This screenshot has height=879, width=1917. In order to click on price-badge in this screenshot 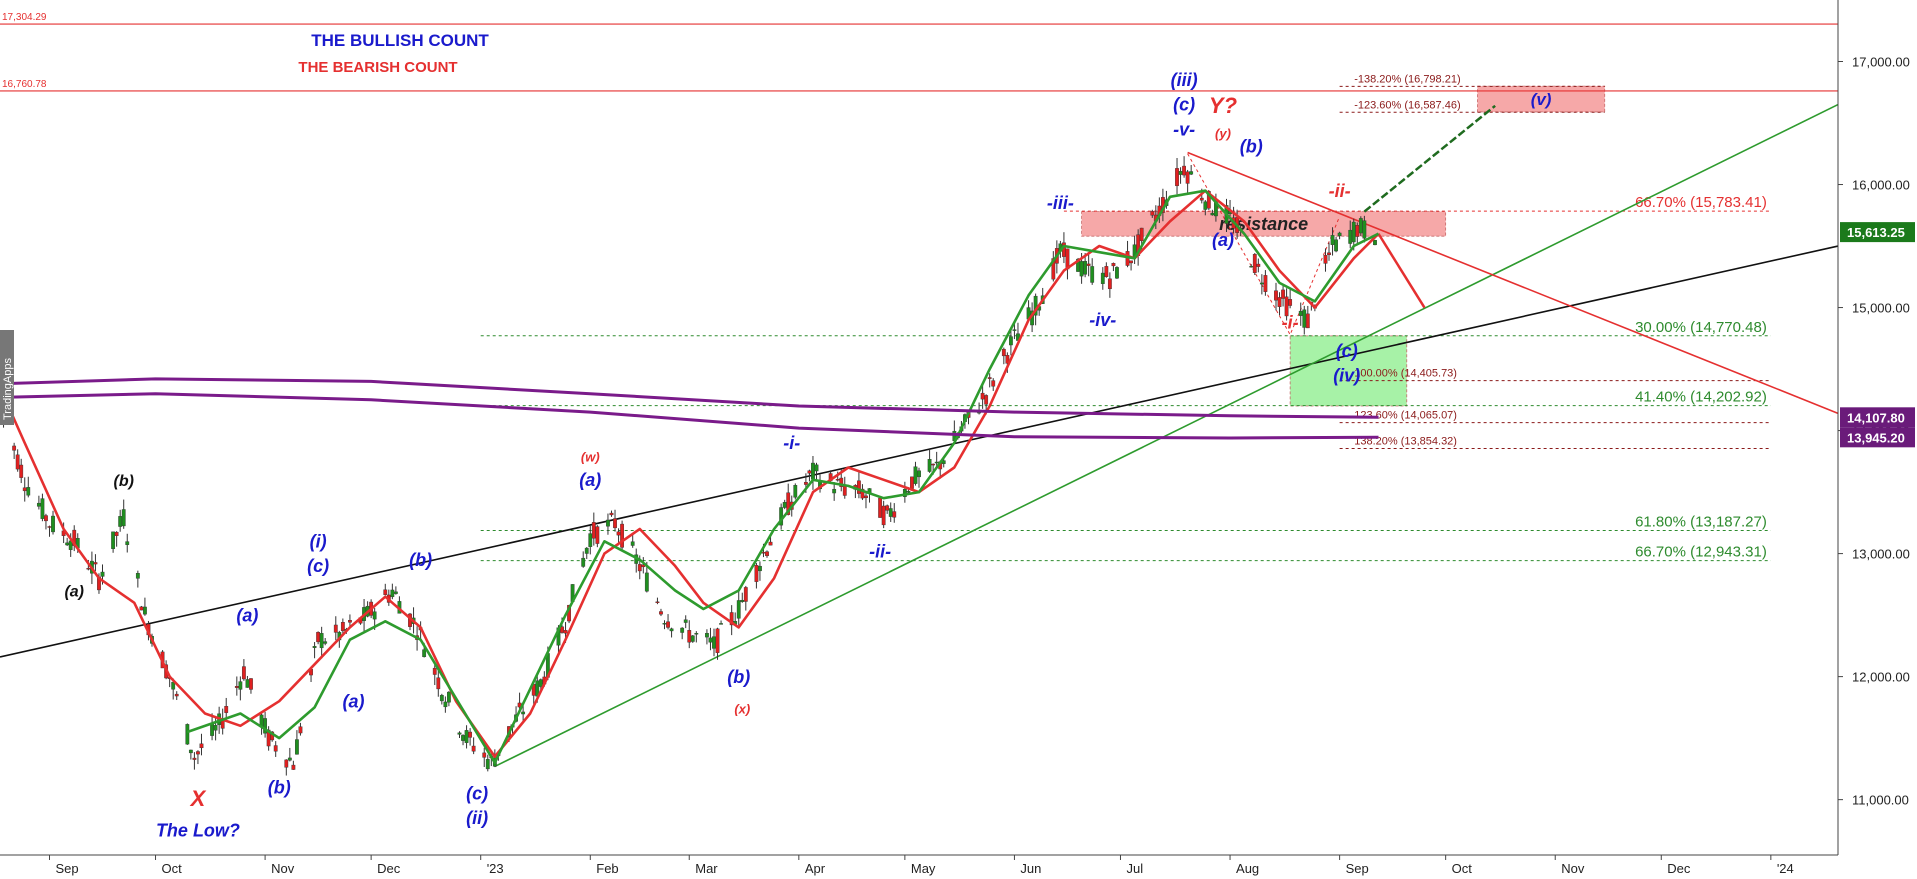, I will do `click(1877, 232)`.